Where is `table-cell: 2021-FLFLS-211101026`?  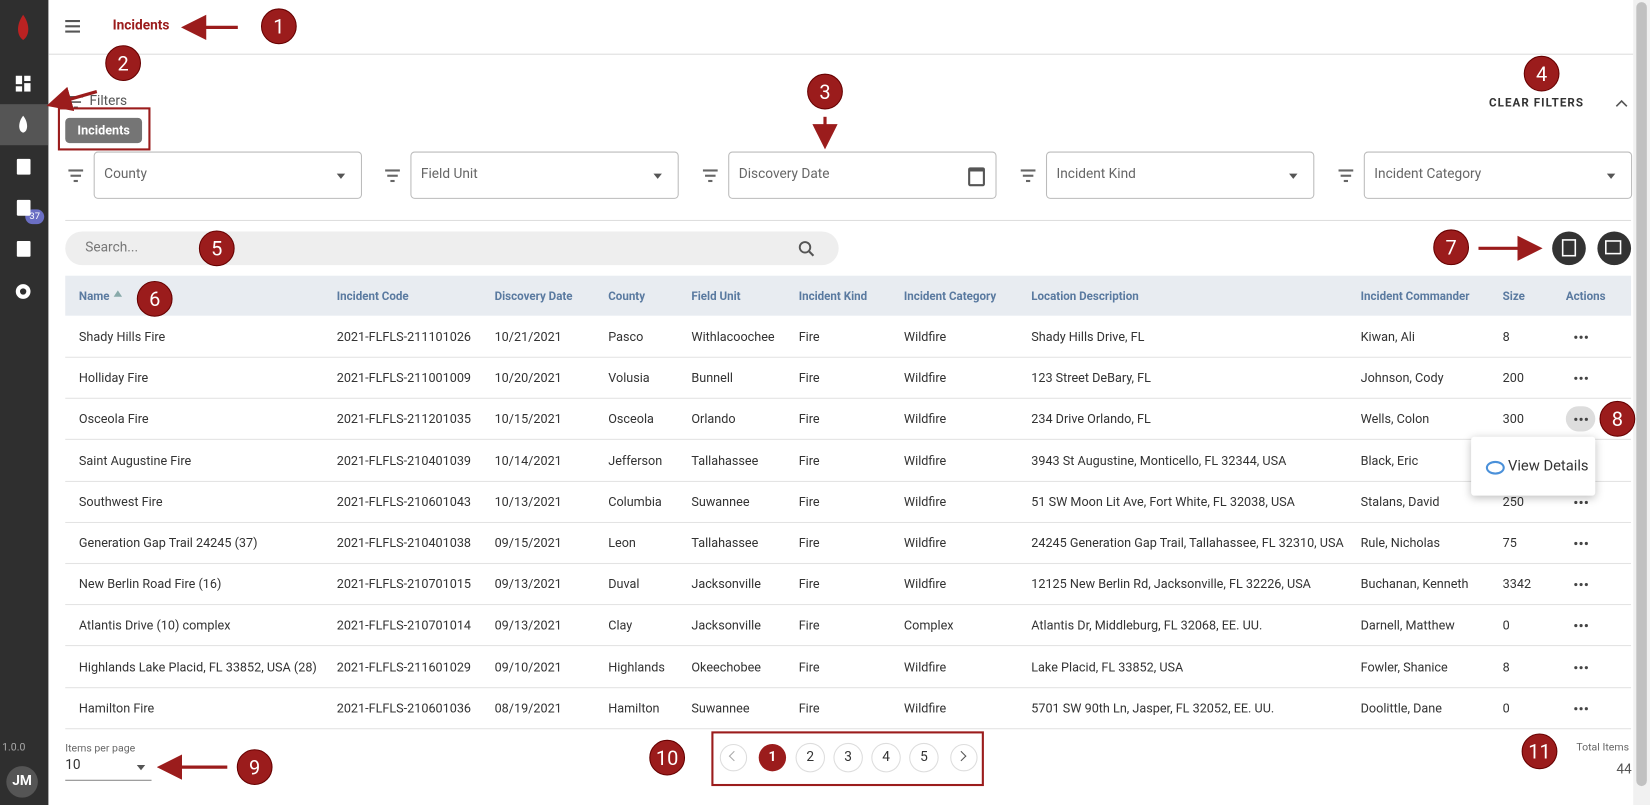 table-cell: 2021-FLFLS-211101026 is located at coordinates (404, 336).